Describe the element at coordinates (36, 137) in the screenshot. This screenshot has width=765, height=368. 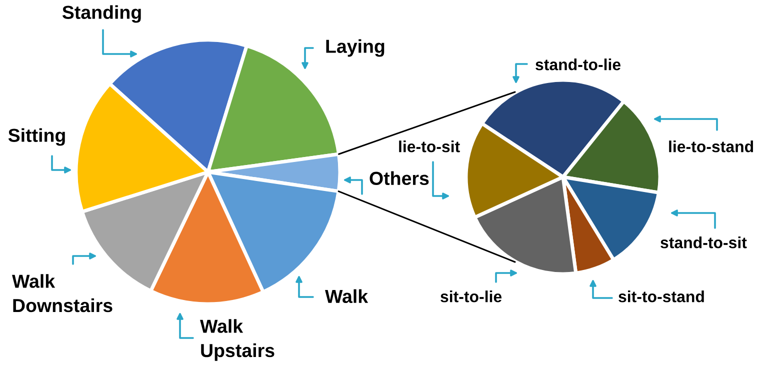
I see `slice-label: Sitting` at that location.